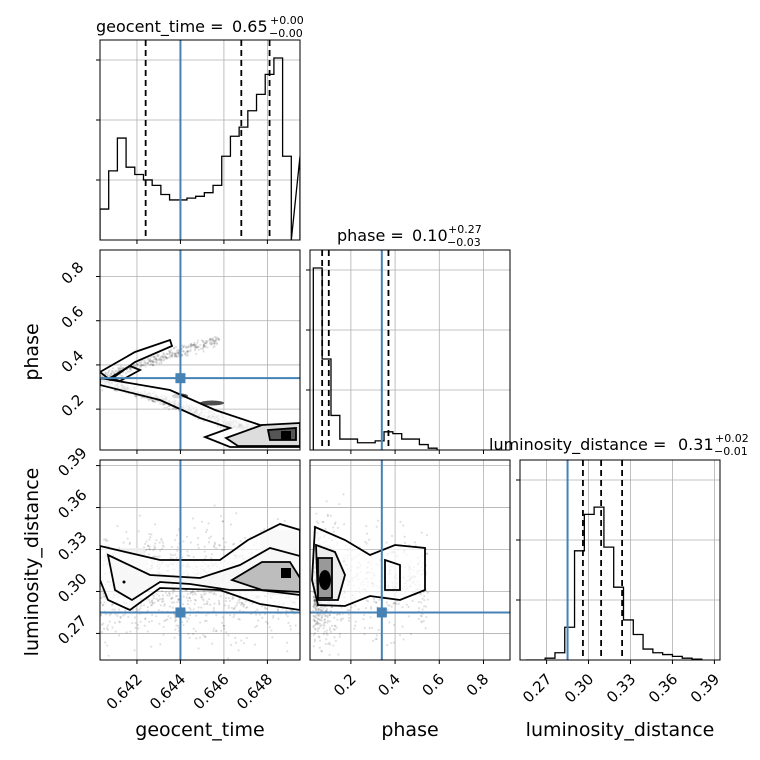 This screenshot has height=760, width=760. What do you see at coordinates (465, 229) in the screenshot?
I see `title-phase-plus: +0.27` at bounding box center [465, 229].